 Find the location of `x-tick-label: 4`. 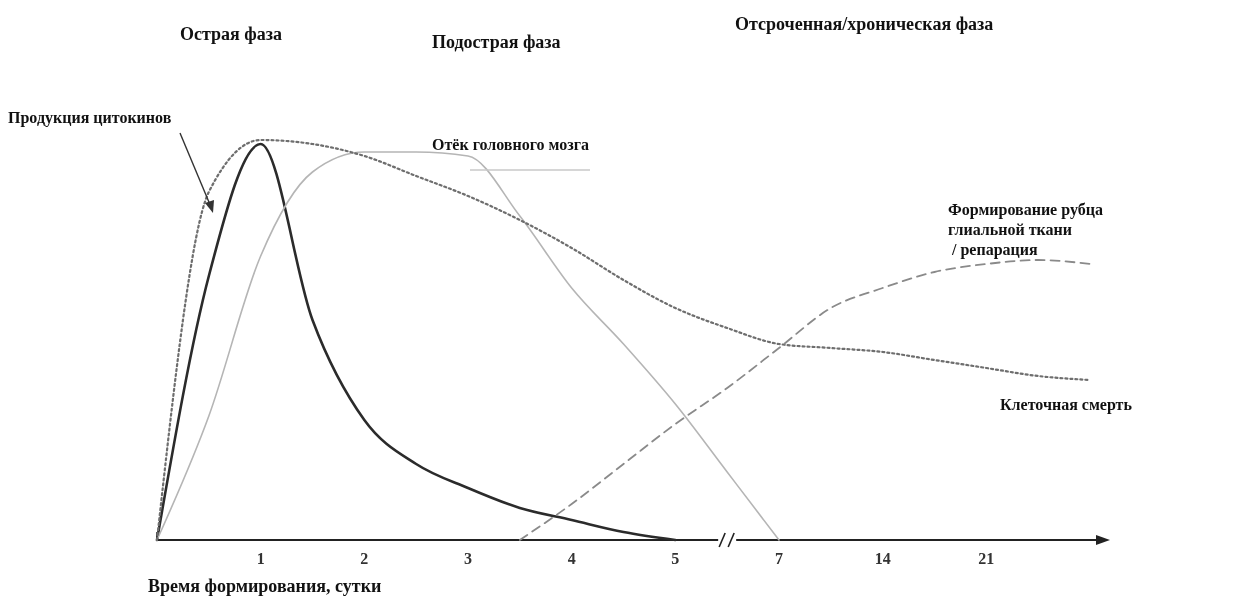

x-tick-label: 4 is located at coordinates (571, 558).